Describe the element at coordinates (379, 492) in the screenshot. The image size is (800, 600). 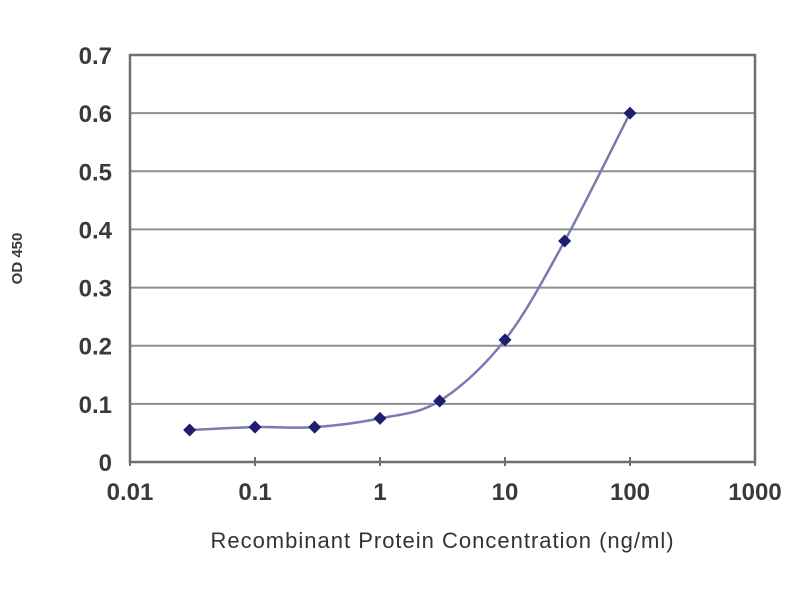
I see `x-tick-label: 1` at that location.